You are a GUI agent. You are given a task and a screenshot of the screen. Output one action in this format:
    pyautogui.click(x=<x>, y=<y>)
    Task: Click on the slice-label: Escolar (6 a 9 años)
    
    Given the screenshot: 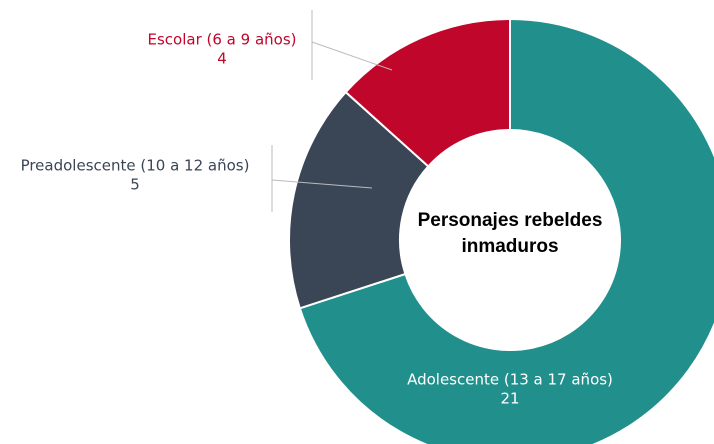 What is the action you would take?
    pyautogui.click(x=222, y=40)
    